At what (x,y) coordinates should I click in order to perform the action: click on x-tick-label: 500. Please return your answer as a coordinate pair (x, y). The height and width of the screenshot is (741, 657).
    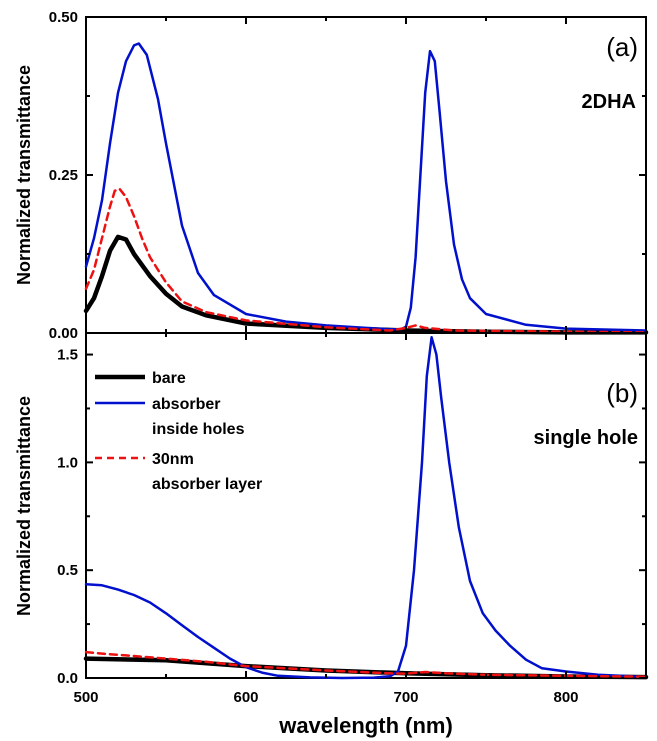
    Looking at the image, I should click on (85, 697).